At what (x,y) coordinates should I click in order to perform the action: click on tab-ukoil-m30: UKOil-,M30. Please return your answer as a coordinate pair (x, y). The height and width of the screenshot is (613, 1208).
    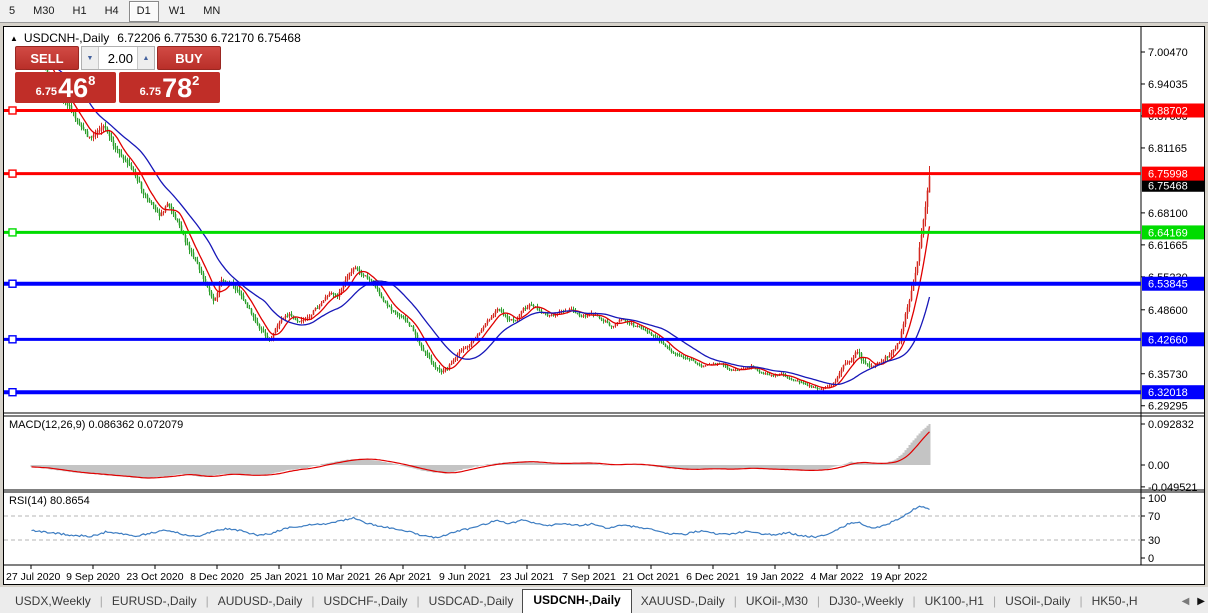
    Looking at the image, I should click on (776, 601).